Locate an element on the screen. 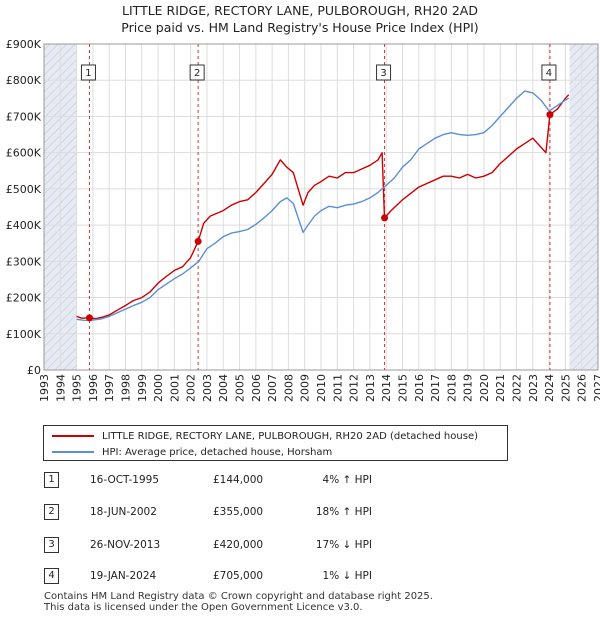 The height and width of the screenshot is (620, 600). sale-number-badge: 3 is located at coordinates (51, 545).